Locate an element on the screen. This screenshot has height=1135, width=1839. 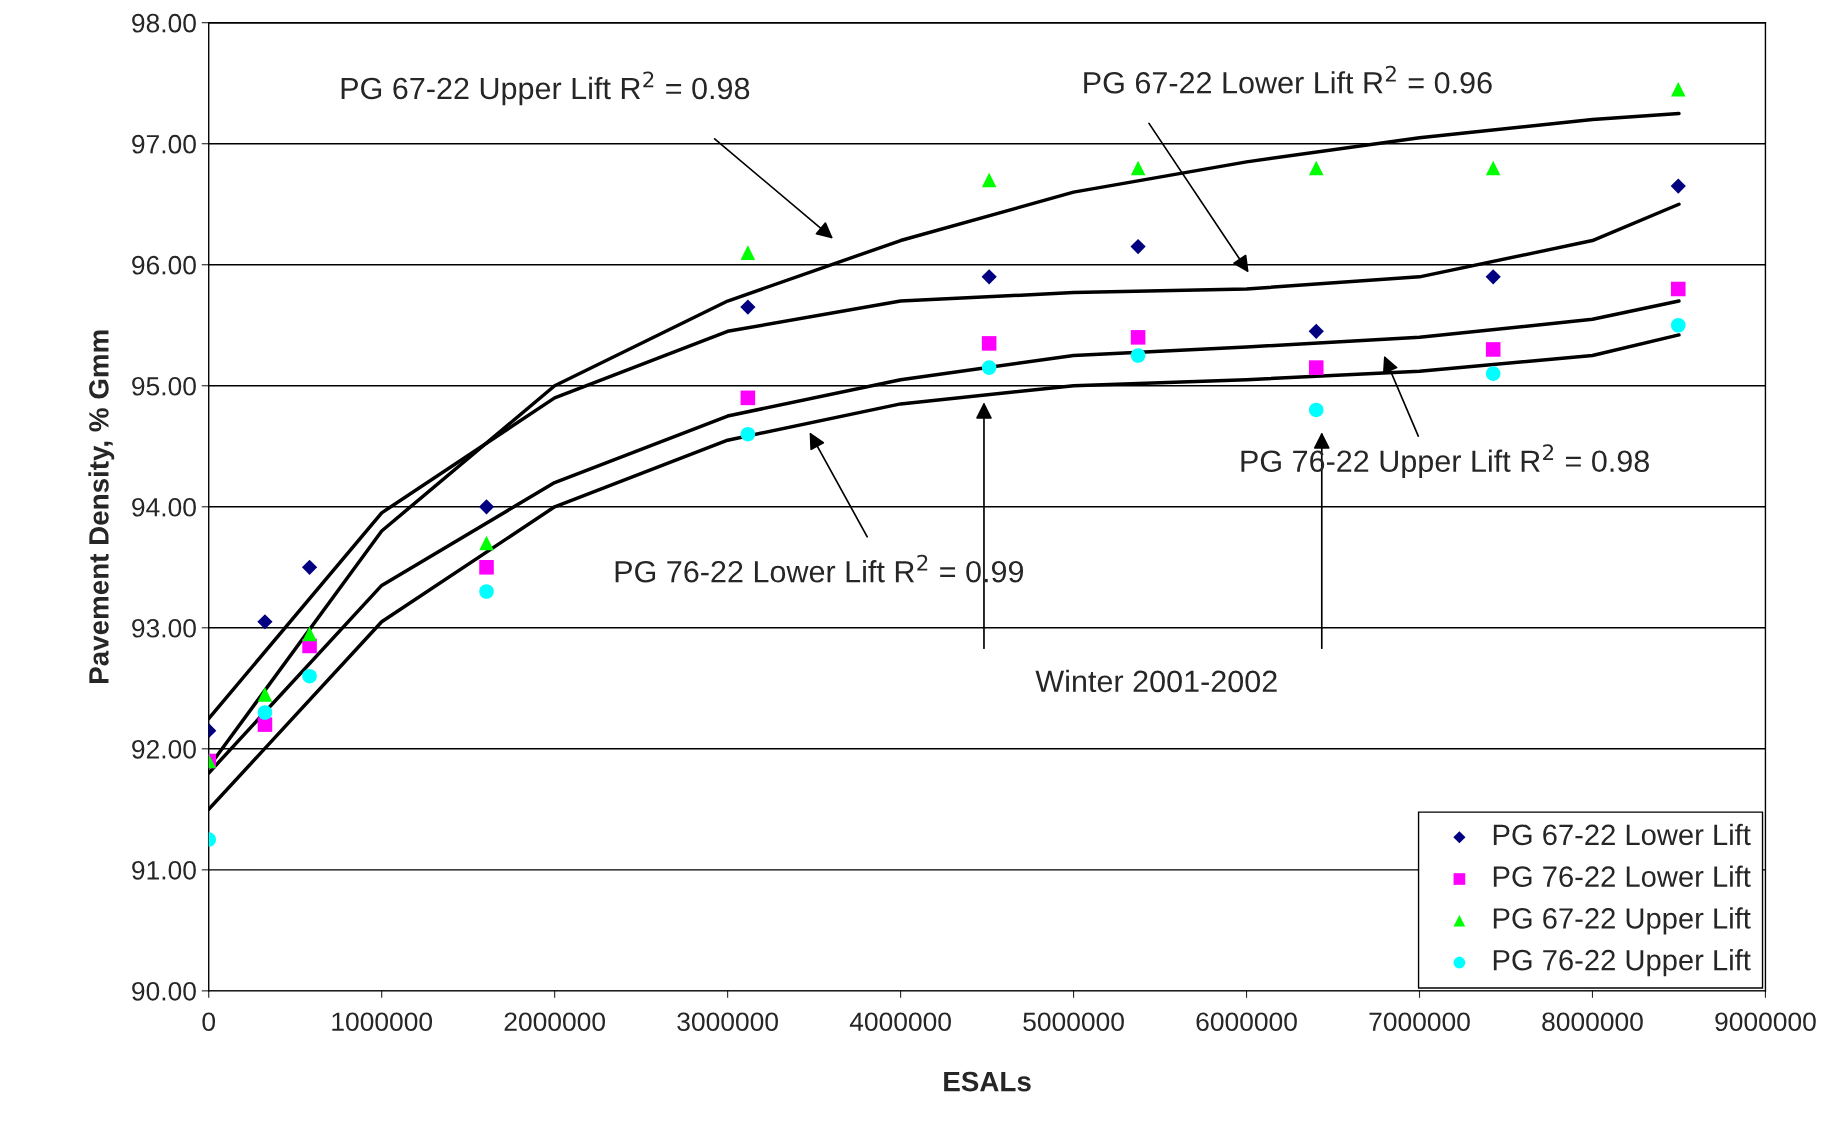
x-tick-label: 2000000 is located at coordinates (554, 1022).